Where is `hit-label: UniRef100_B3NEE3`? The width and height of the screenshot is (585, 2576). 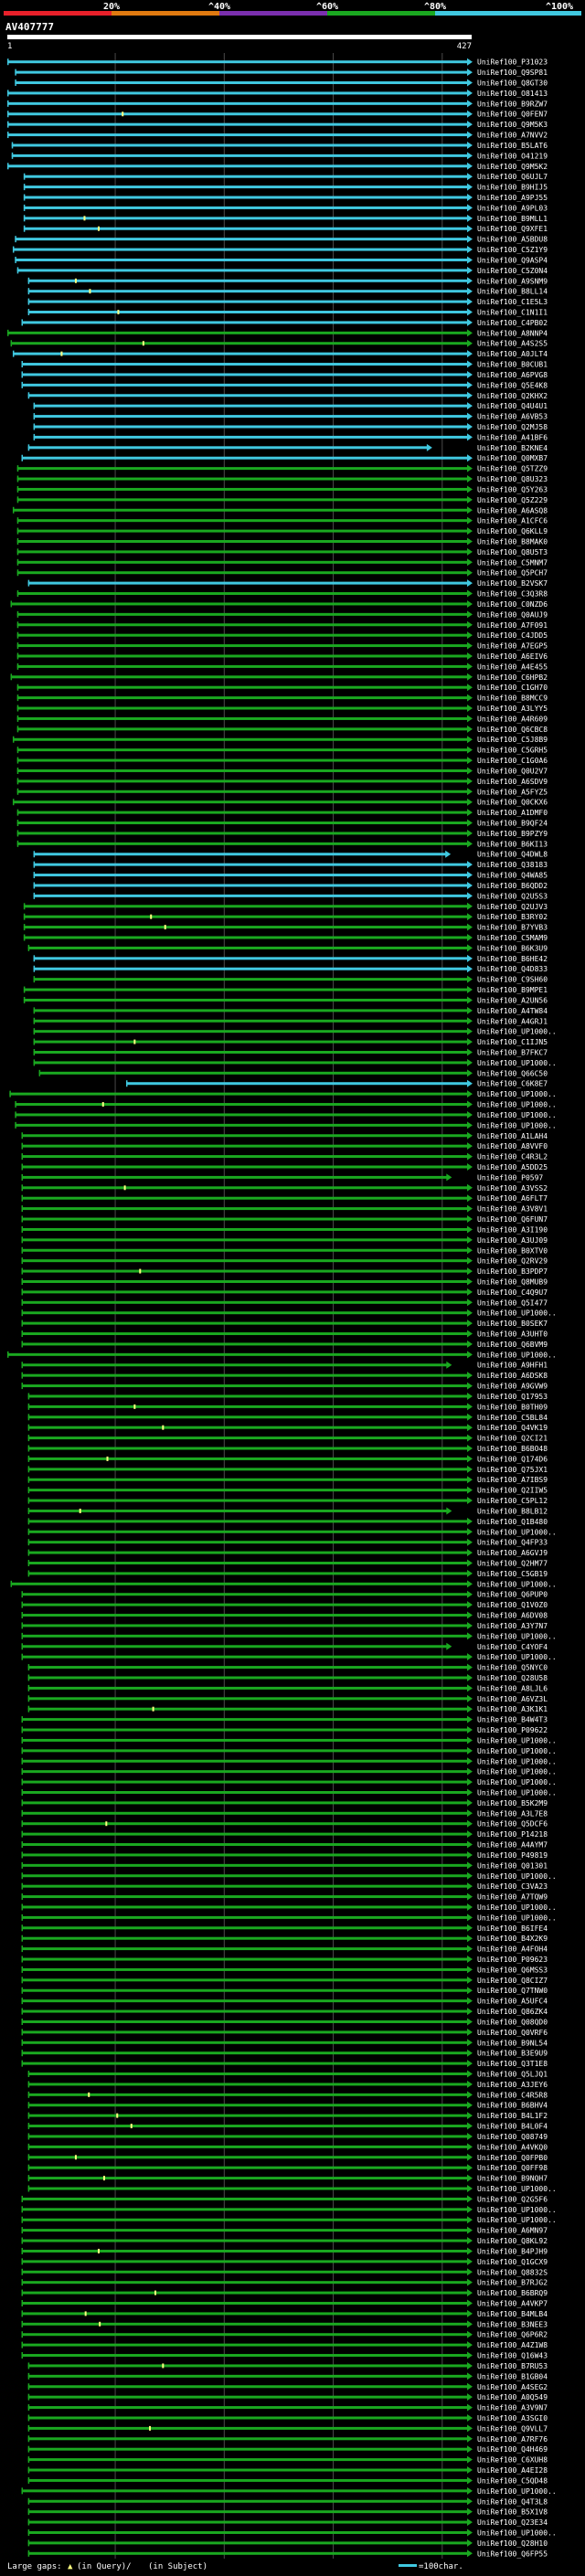
hit-label: UniRef100_B3NEE3 is located at coordinates (512, 2324).